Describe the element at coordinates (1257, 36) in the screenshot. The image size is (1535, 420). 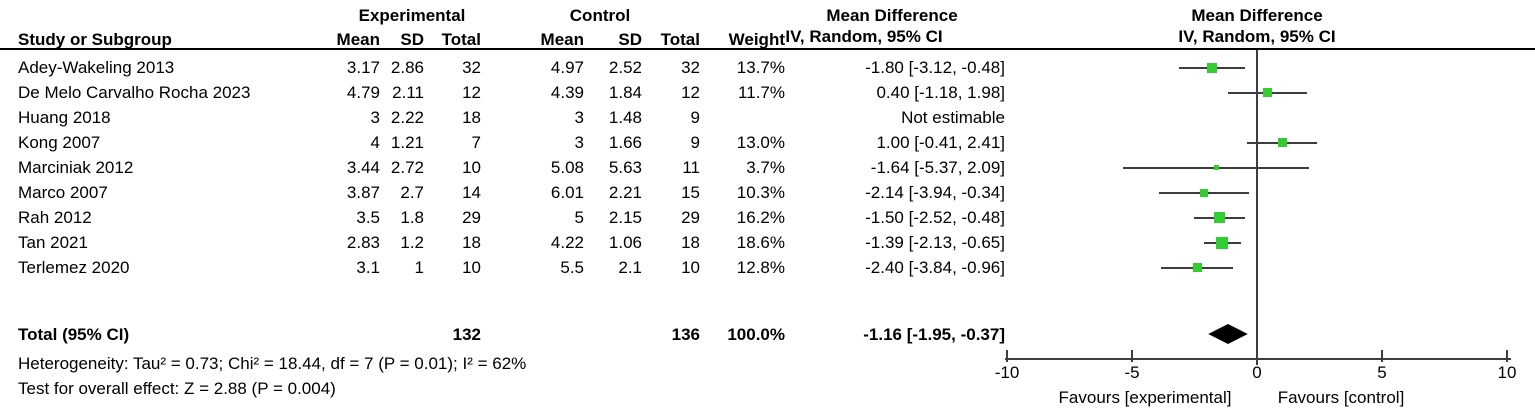
I see `plot-iv-method-header: IV, Random, 95% CI` at that location.